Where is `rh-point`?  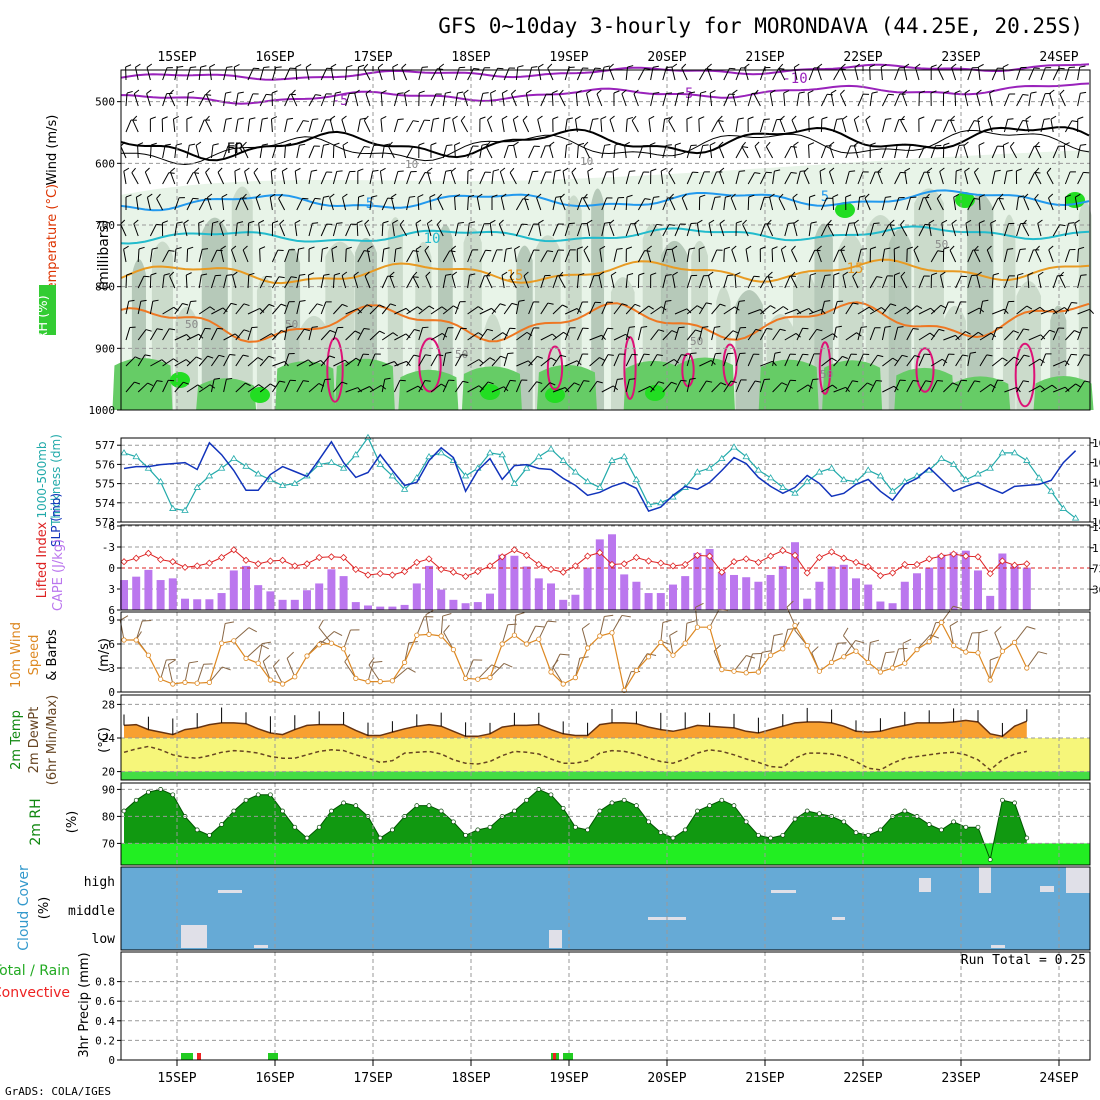 rh-point is located at coordinates (380, 838).